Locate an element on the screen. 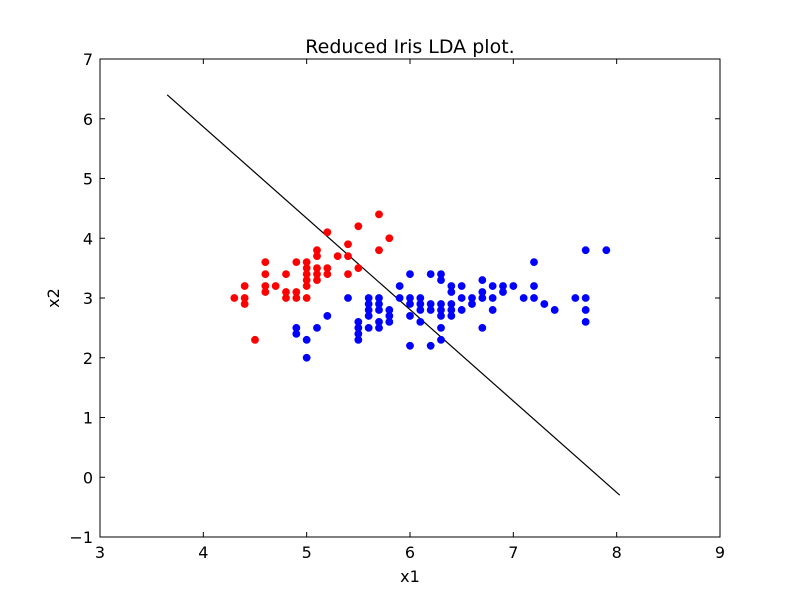  y-tick-label: 7 is located at coordinates (88, 59).